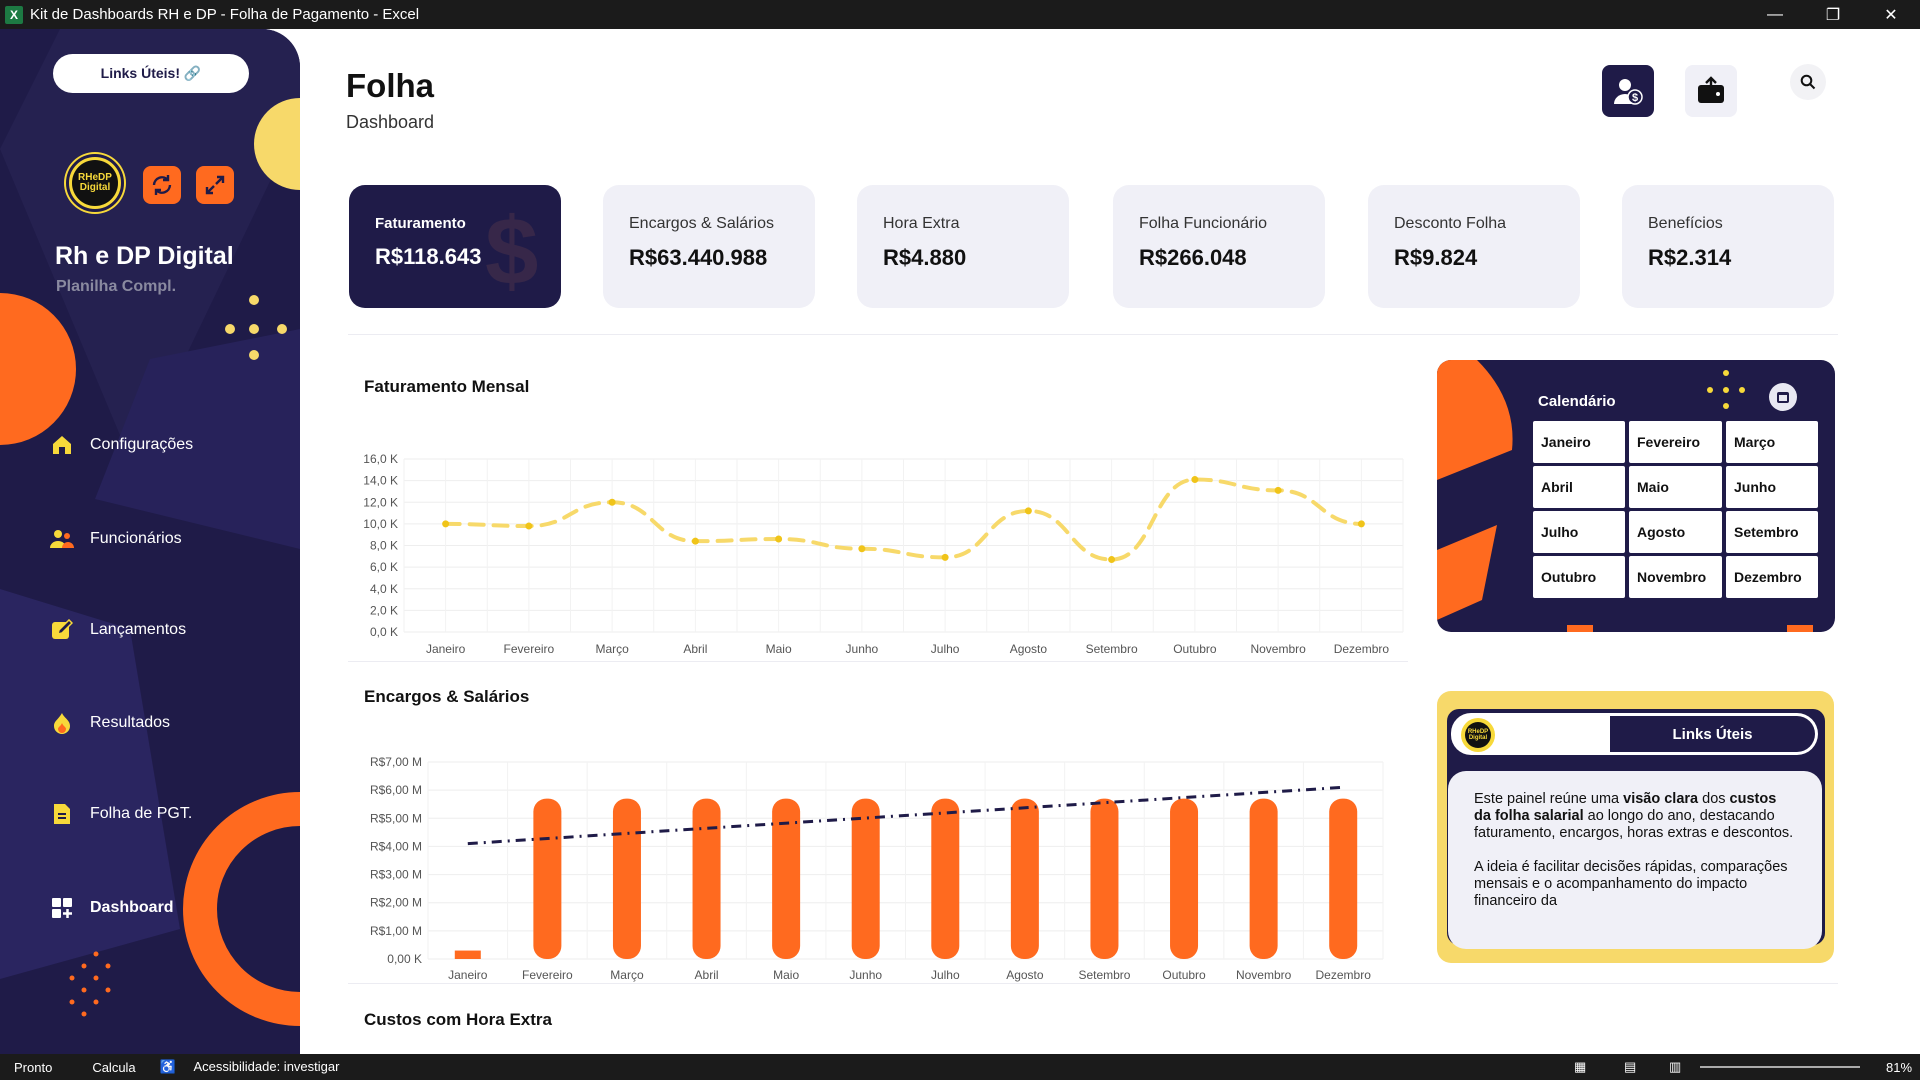  I want to click on accessibility-status: ♿ Acessibilidade: investigar, so click(249, 1066).